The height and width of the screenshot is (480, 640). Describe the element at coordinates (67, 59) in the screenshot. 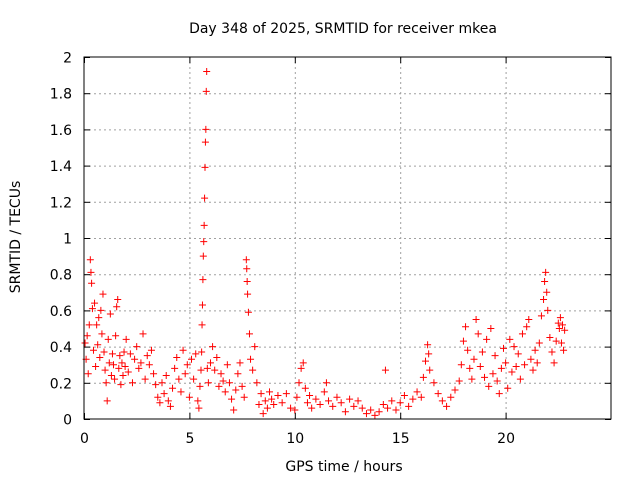

I see `y-tick-label: 2` at that location.